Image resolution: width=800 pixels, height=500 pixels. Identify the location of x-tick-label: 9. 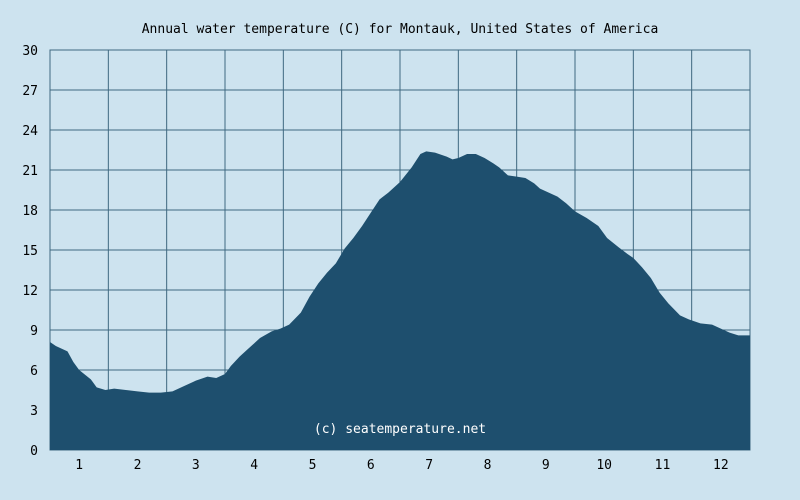
(546, 465).